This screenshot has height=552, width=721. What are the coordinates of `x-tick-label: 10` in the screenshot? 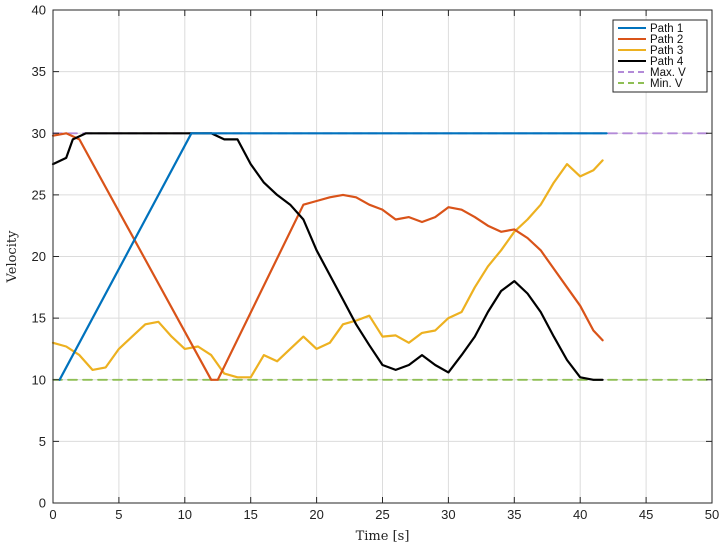 It's located at (185, 514).